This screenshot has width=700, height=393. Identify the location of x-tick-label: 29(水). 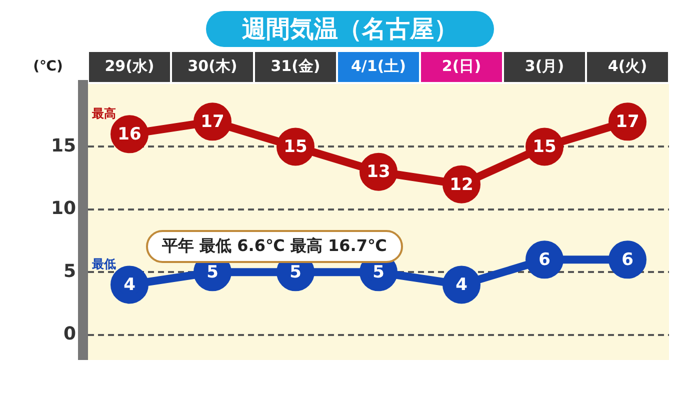
(129, 65).